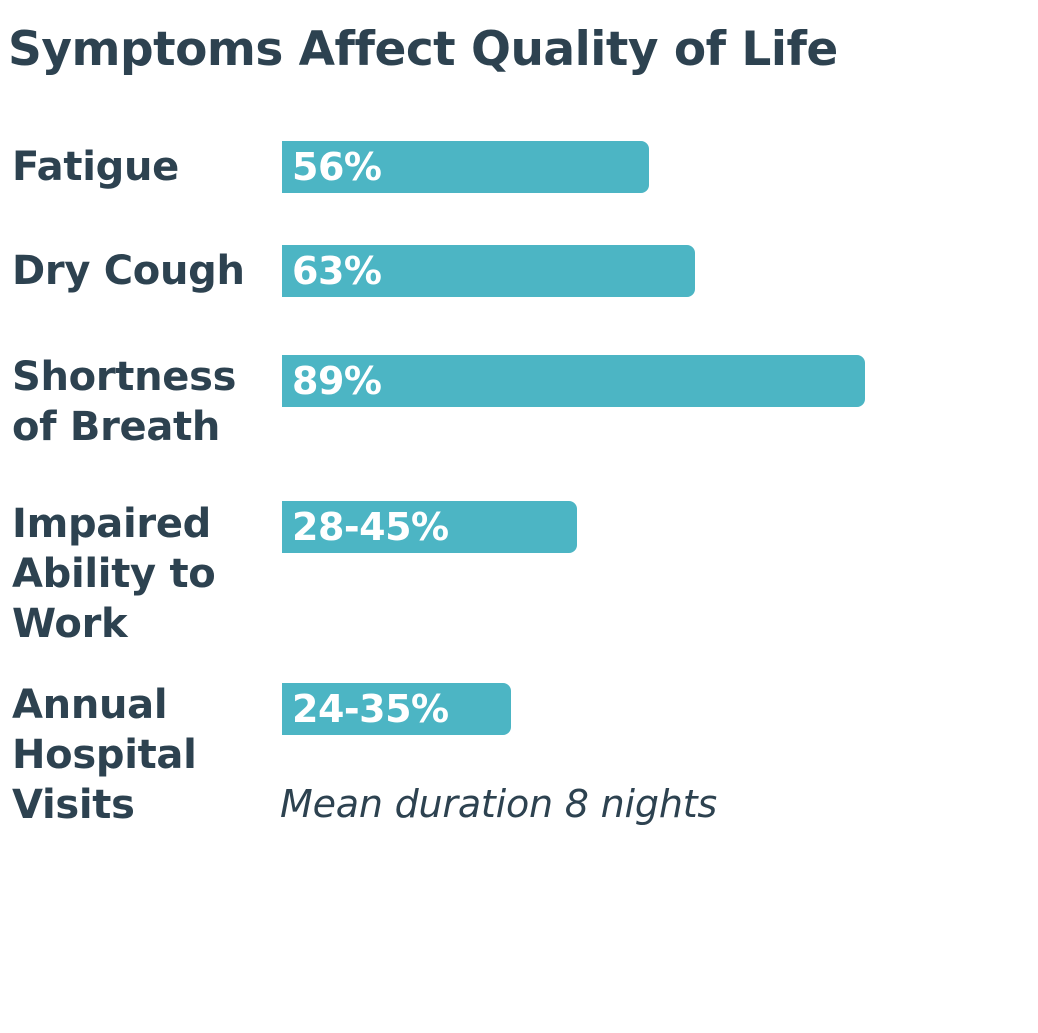 This screenshot has height=1033, width=1038. I want to click on category-label-dry-cough: Dry Cough, so click(128, 271).